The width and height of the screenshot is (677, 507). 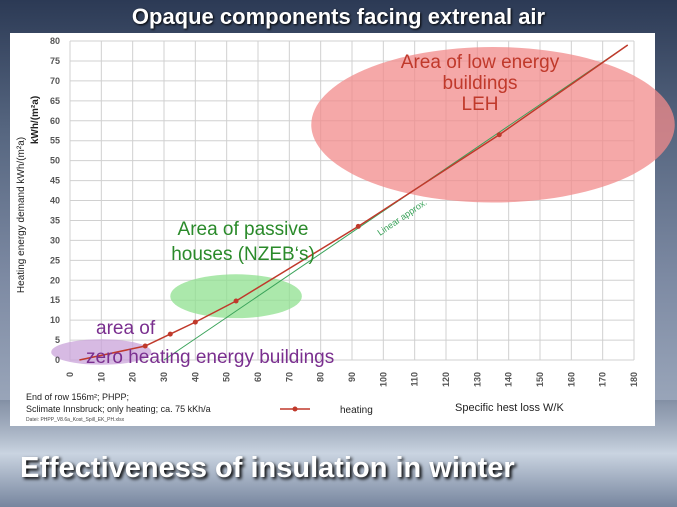 What do you see at coordinates (195, 377) in the screenshot?
I see `x-tick-label: 40` at bounding box center [195, 377].